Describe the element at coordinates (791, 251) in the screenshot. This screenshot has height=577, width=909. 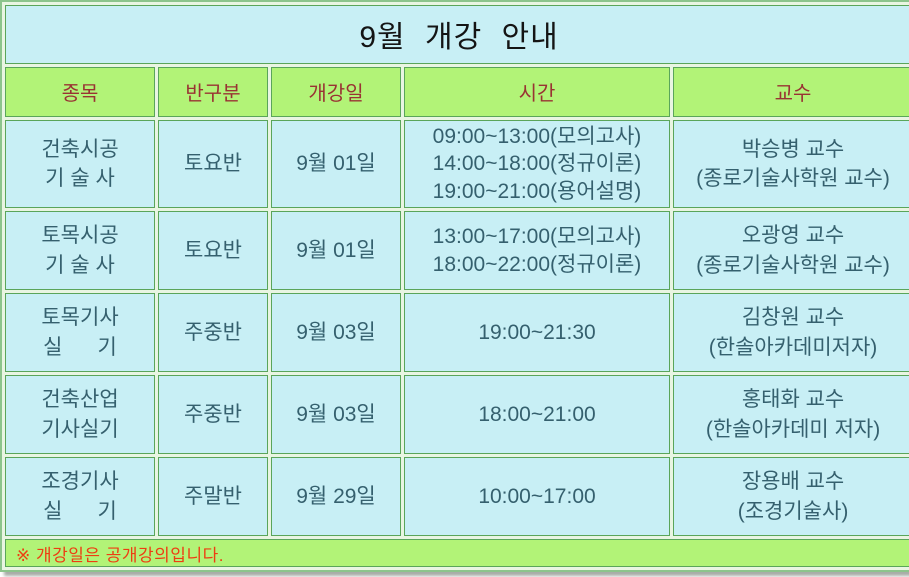
I see `cell-professor: 오광영 교수 (종로기술사학원 교수)` at that location.